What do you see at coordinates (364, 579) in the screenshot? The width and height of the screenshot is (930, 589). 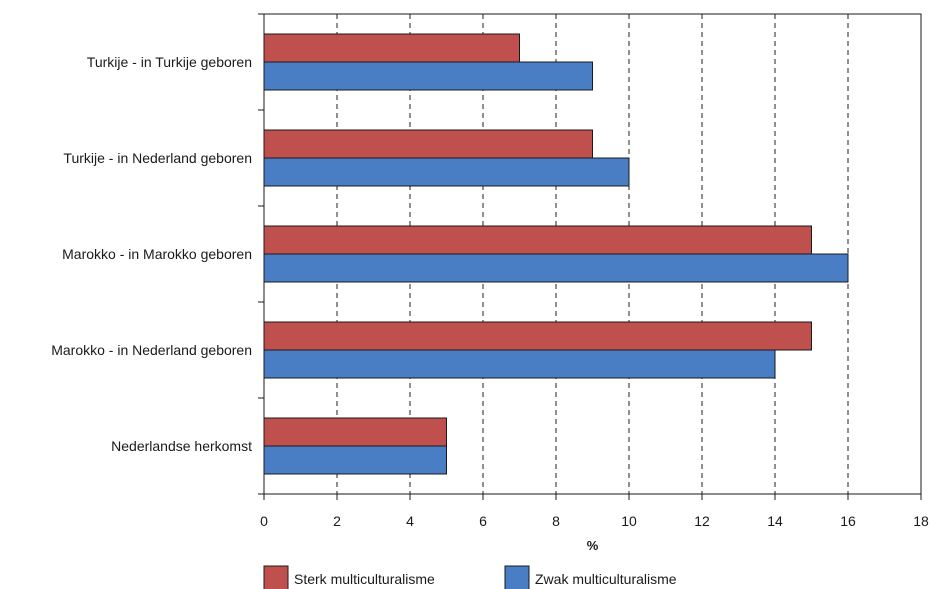 I see `legend-label: Sterk multiculturalisme` at bounding box center [364, 579].